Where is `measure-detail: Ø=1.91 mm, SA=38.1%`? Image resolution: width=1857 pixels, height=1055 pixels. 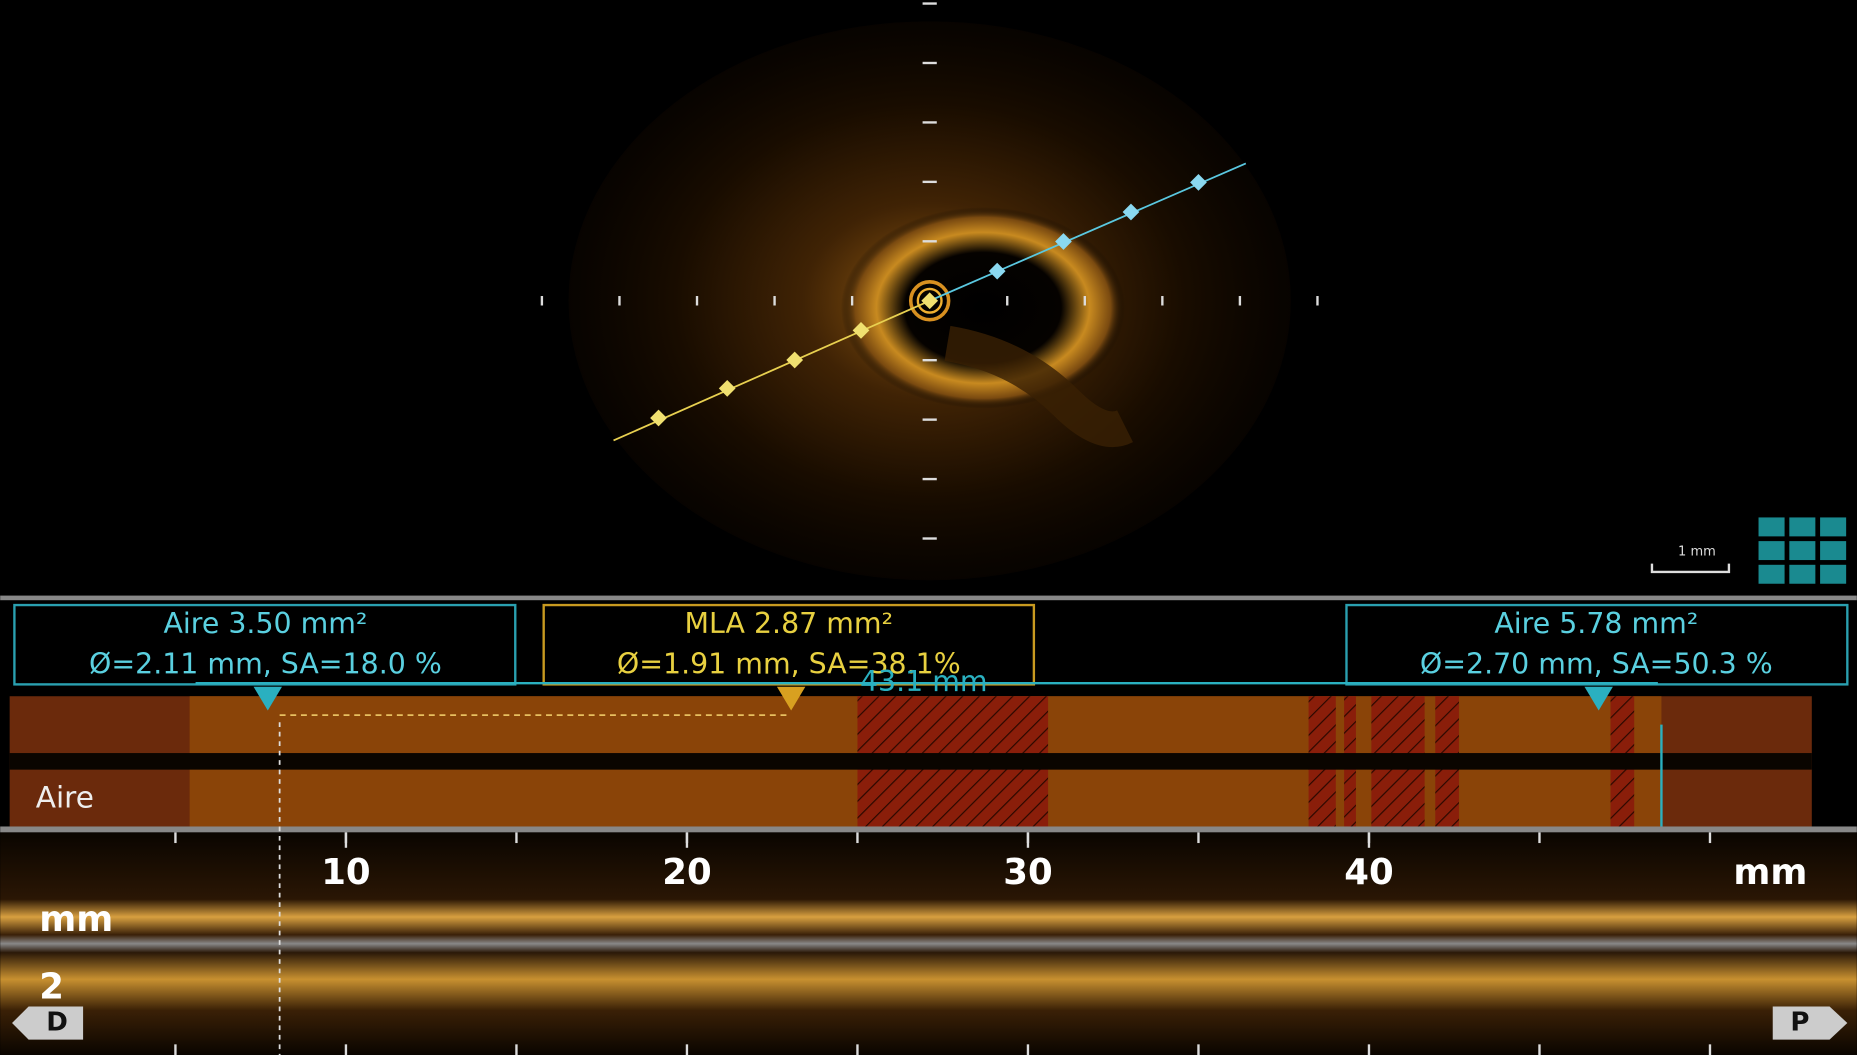 measure-detail: Ø=1.91 mm, SA=38.1% is located at coordinates (789, 663).